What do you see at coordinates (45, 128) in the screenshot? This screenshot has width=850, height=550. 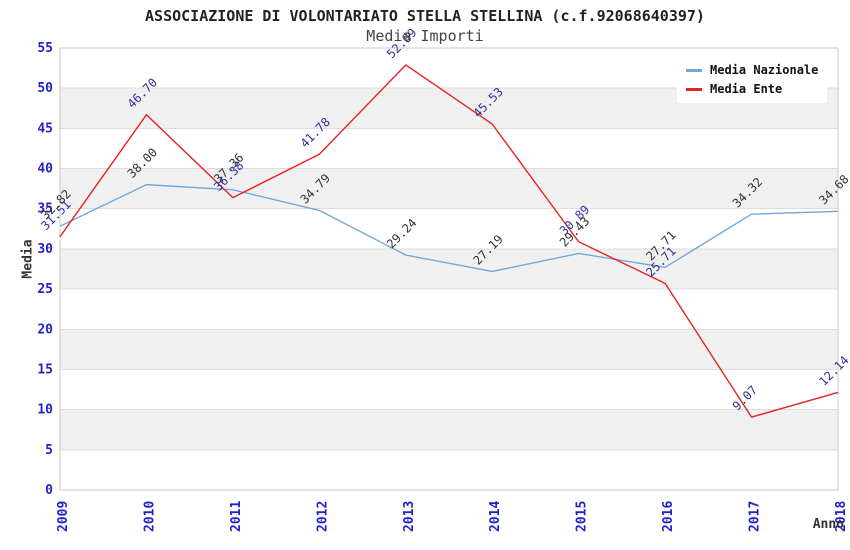 I see `y-tick-label: 45` at bounding box center [45, 128].